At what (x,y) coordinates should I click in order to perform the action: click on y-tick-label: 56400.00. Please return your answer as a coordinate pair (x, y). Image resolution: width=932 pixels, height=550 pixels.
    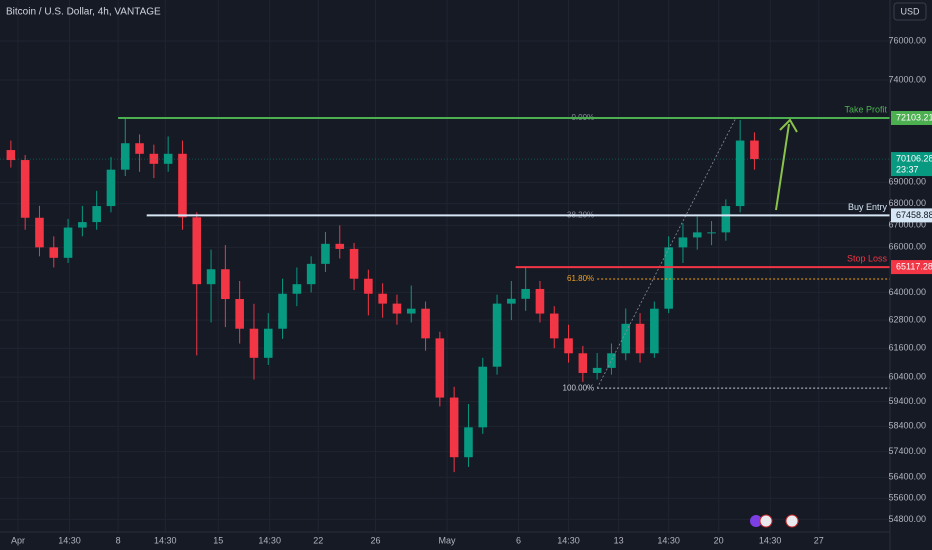
    Looking at the image, I should click on (907, 477).